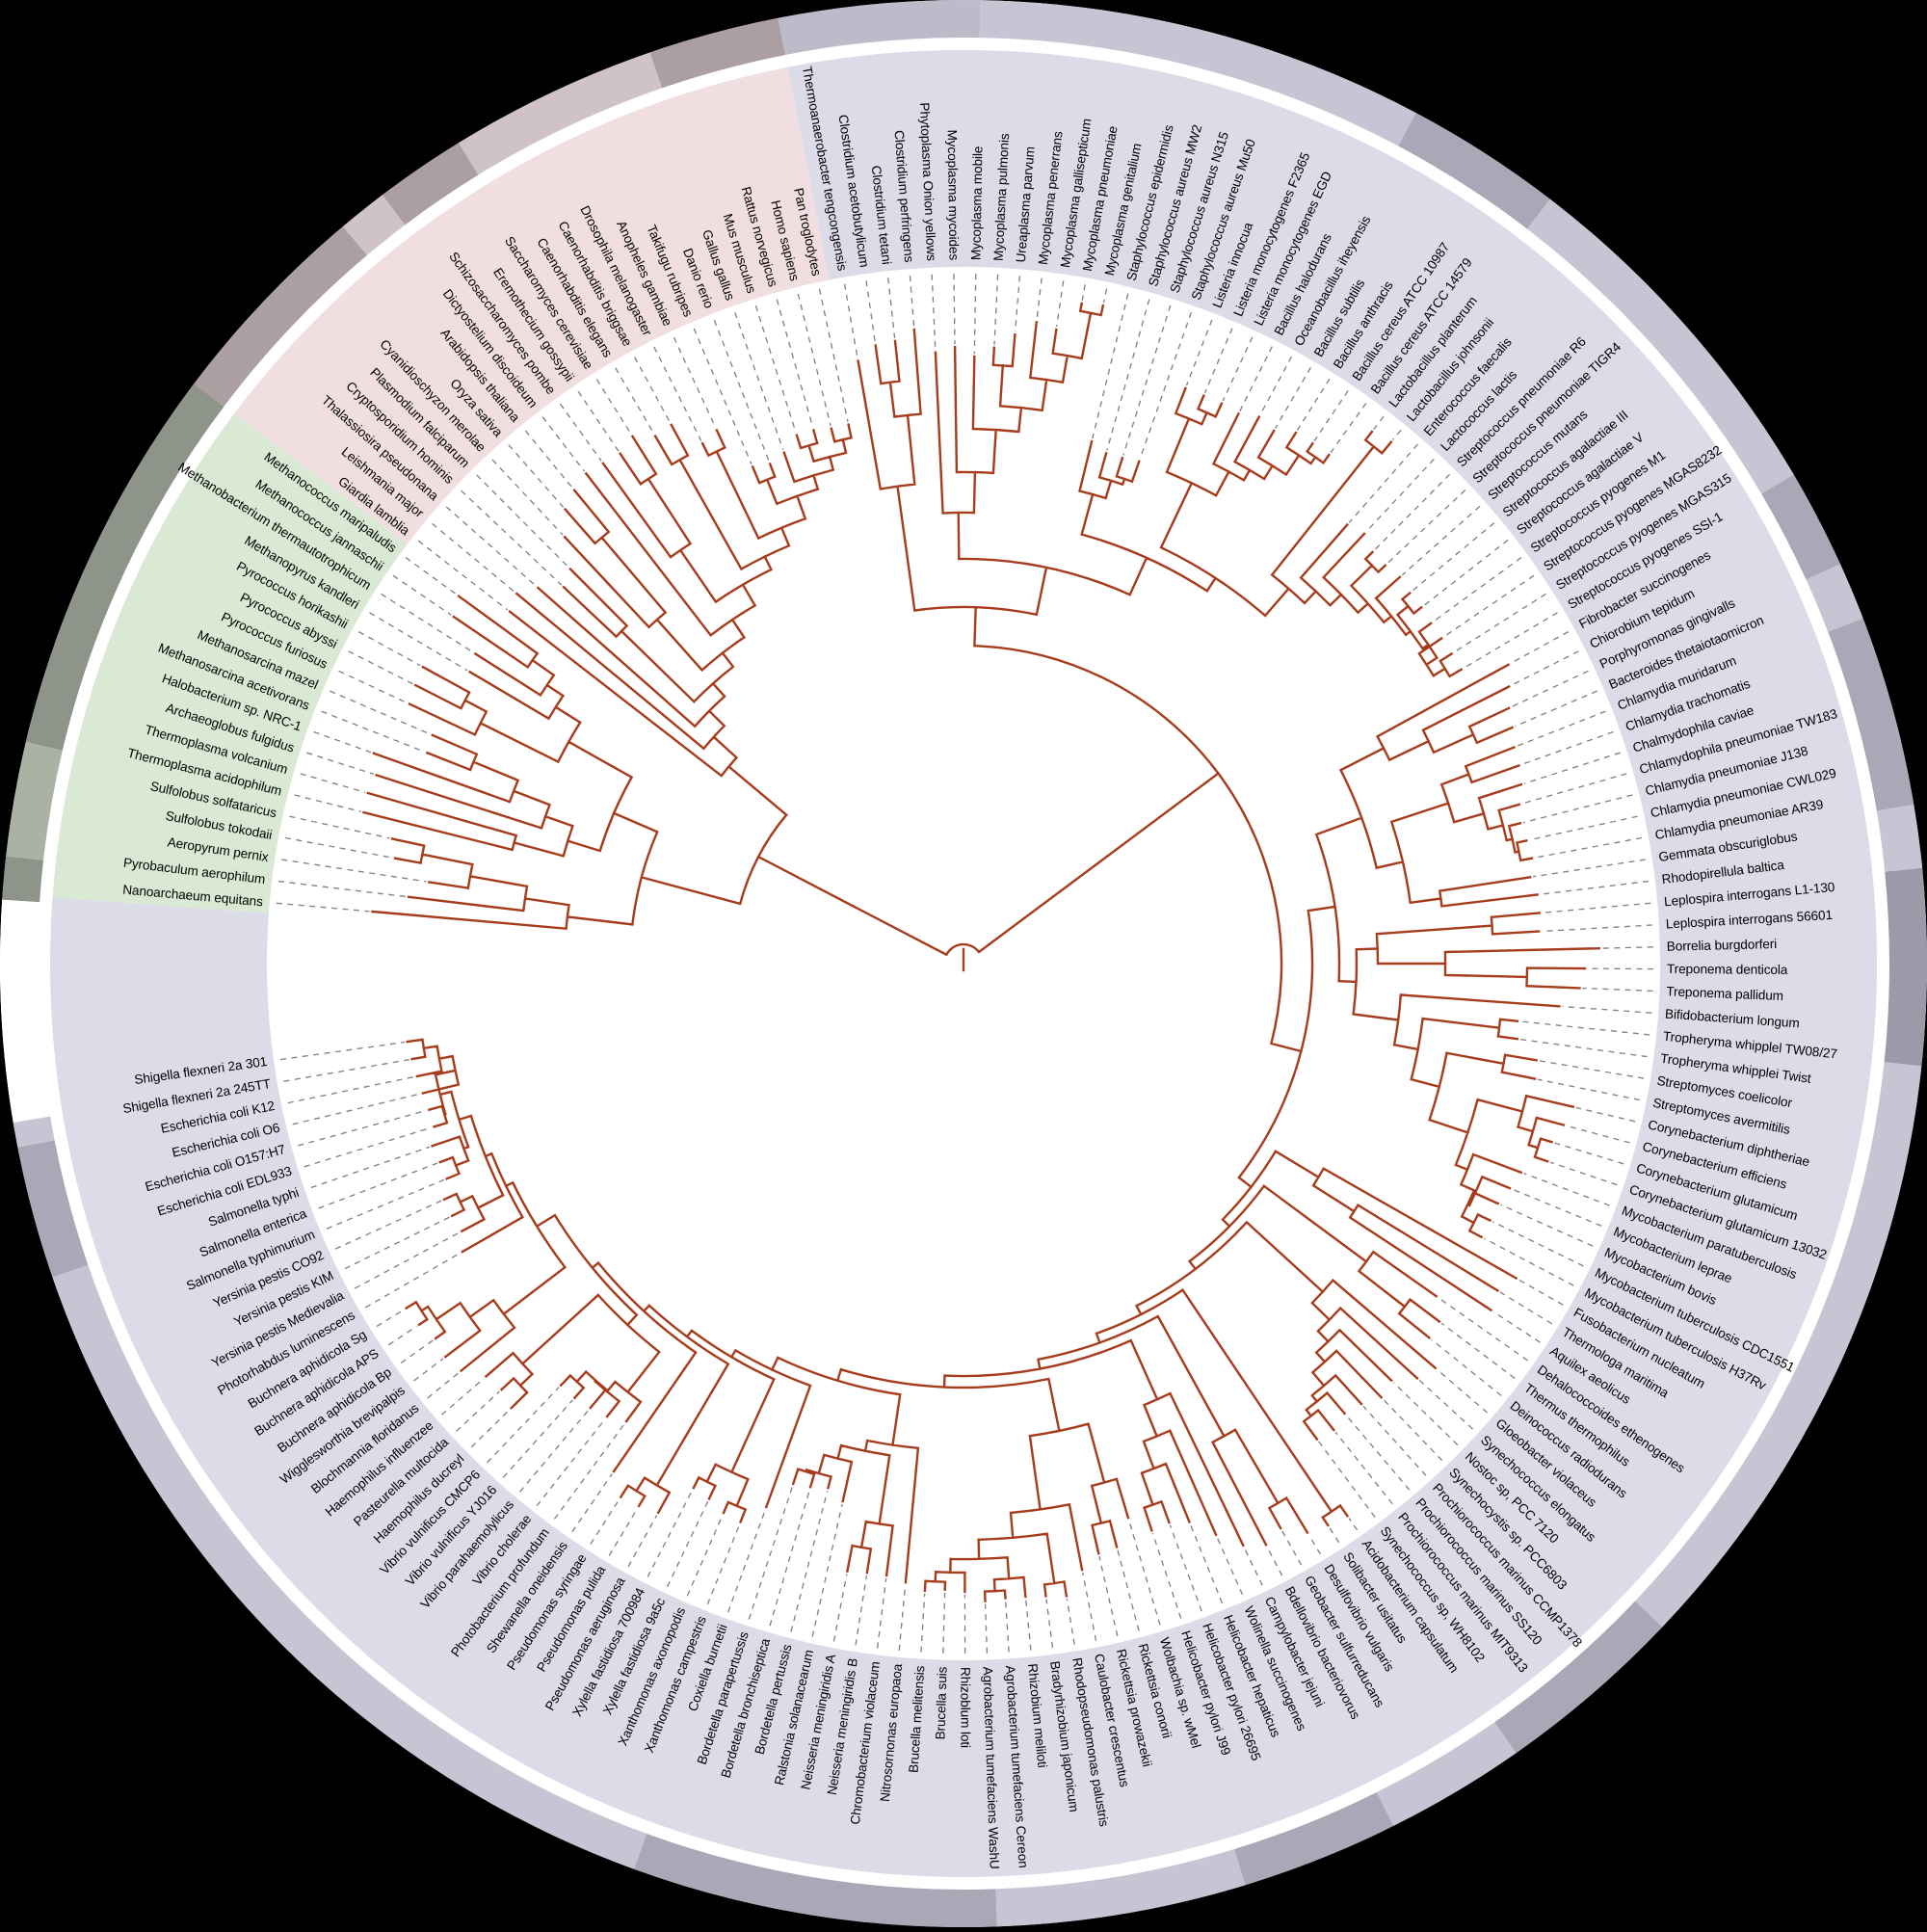 The width and height of the screenshot is (1927, 1932). I want to click on svg-text: Mycoplasma pulmonis, so click(1002, 197).